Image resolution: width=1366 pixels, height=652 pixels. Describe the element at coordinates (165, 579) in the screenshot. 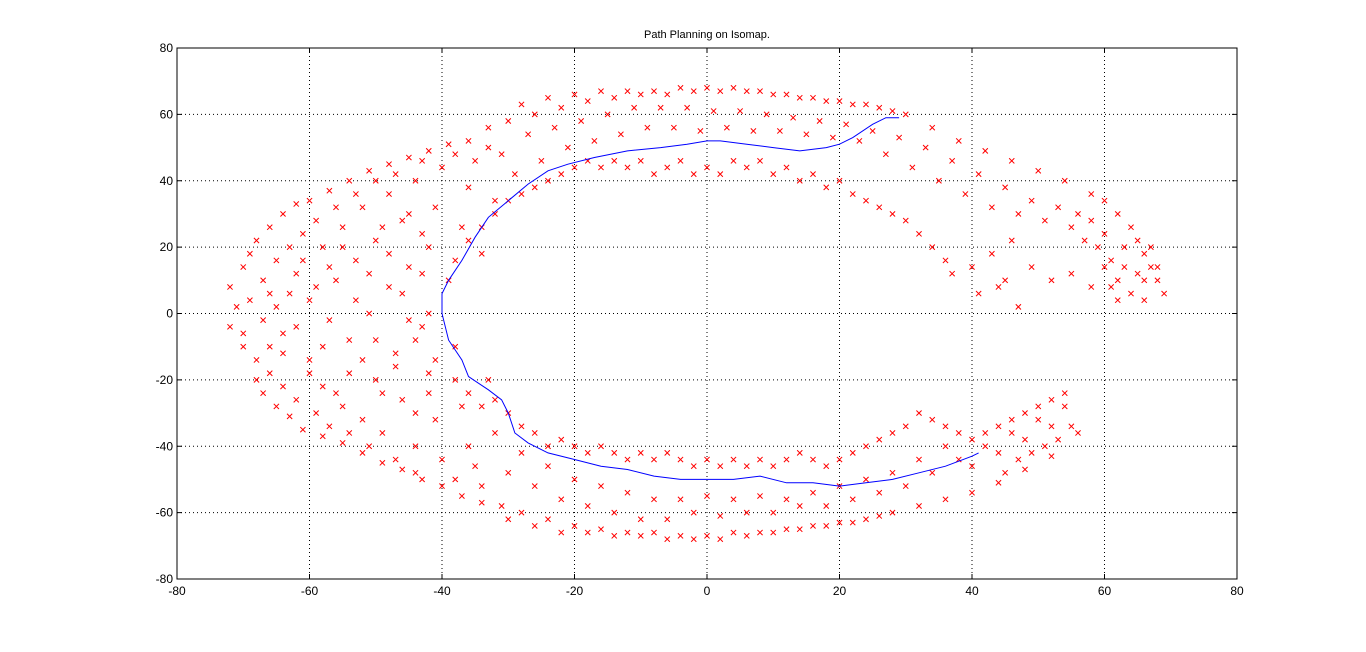

I see `y-tick-label: -80` at that location.